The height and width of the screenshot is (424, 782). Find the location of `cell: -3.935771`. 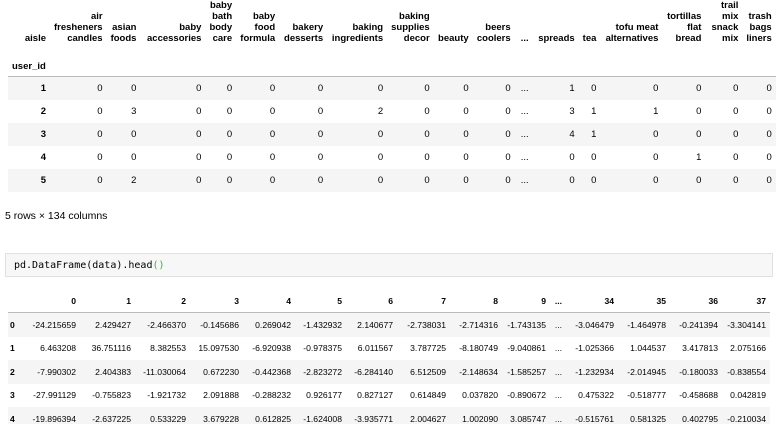

cell: -3.935771 is located at coordinates (373, 418).